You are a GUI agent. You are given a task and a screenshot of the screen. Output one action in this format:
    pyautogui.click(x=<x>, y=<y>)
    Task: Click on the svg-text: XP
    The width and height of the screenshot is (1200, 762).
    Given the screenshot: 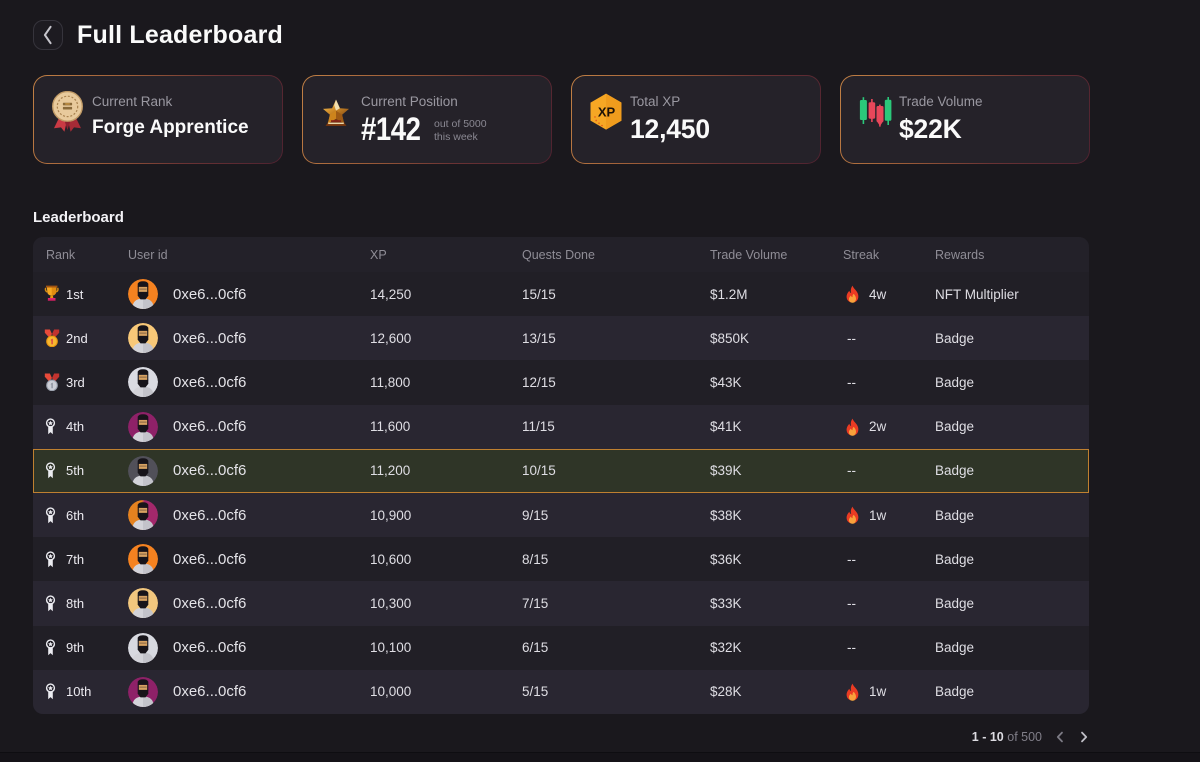 What is the action you would take?
    pyautogui.click(x=607, y=112)
    